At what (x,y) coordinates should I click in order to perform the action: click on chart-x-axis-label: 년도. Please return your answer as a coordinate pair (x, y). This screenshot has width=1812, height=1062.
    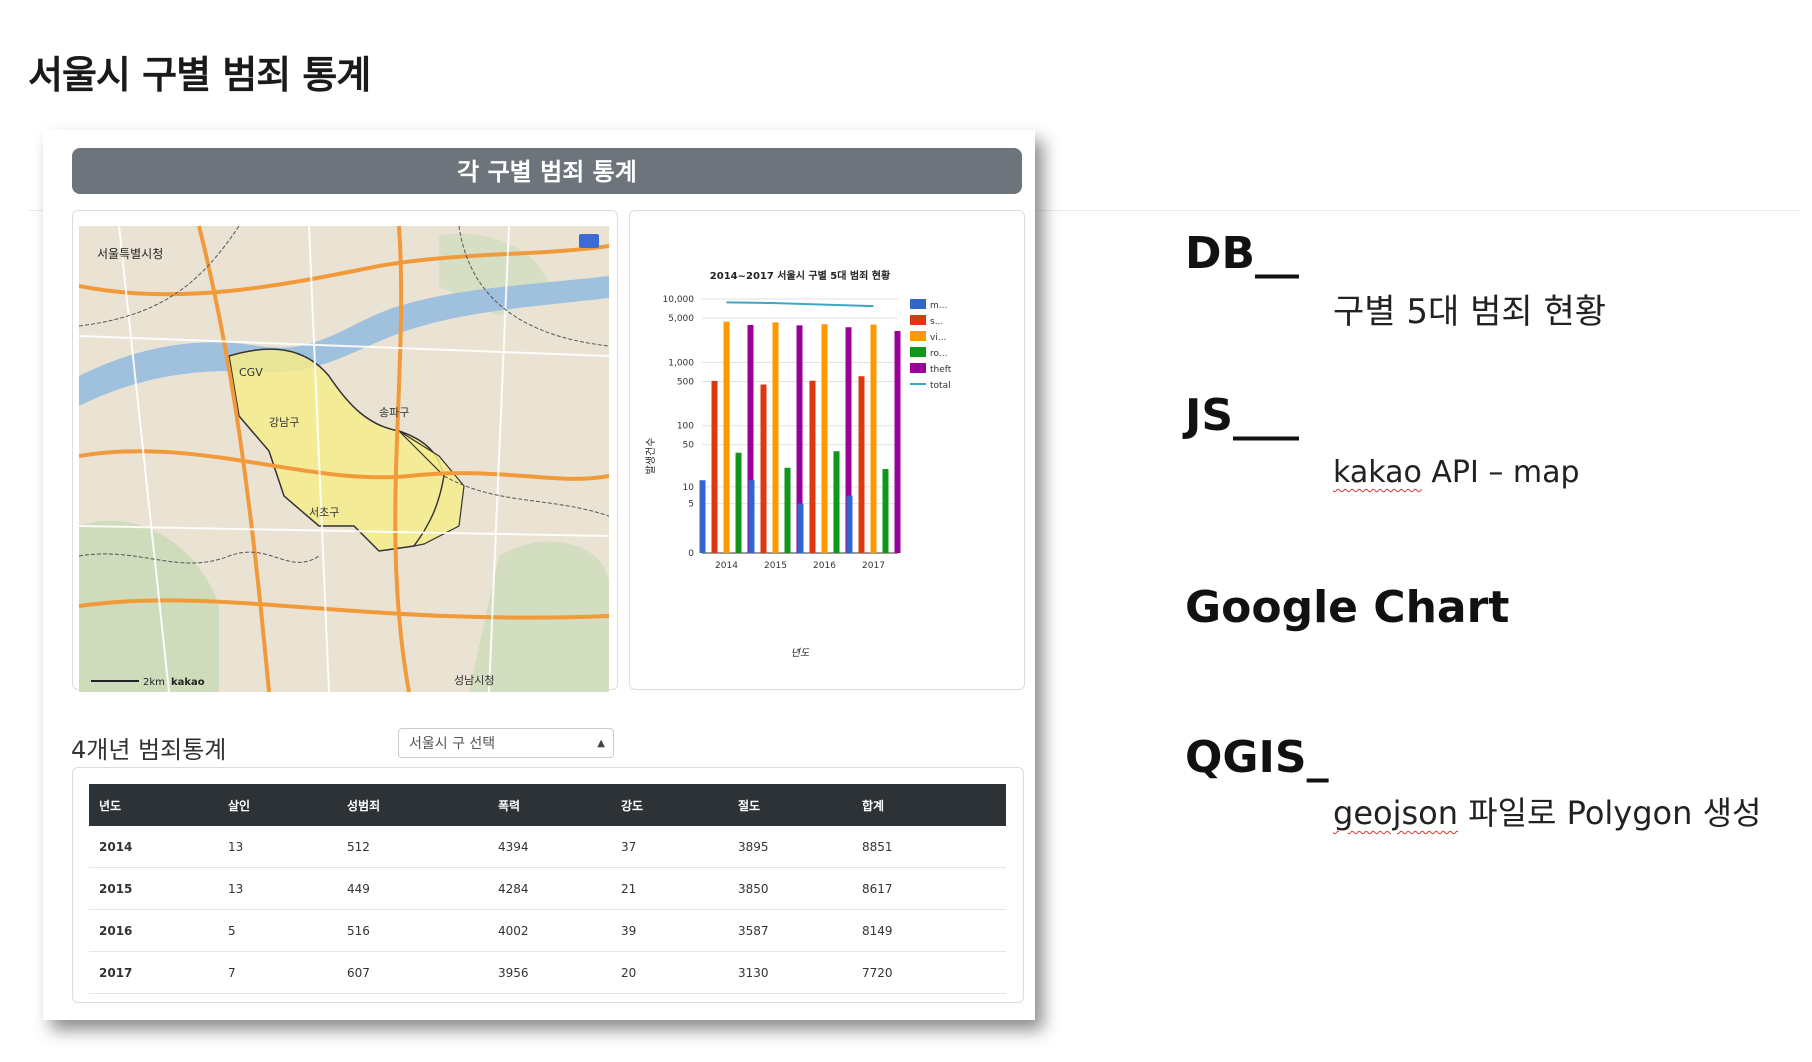
    Looking at the image, I should click on (800, 653).